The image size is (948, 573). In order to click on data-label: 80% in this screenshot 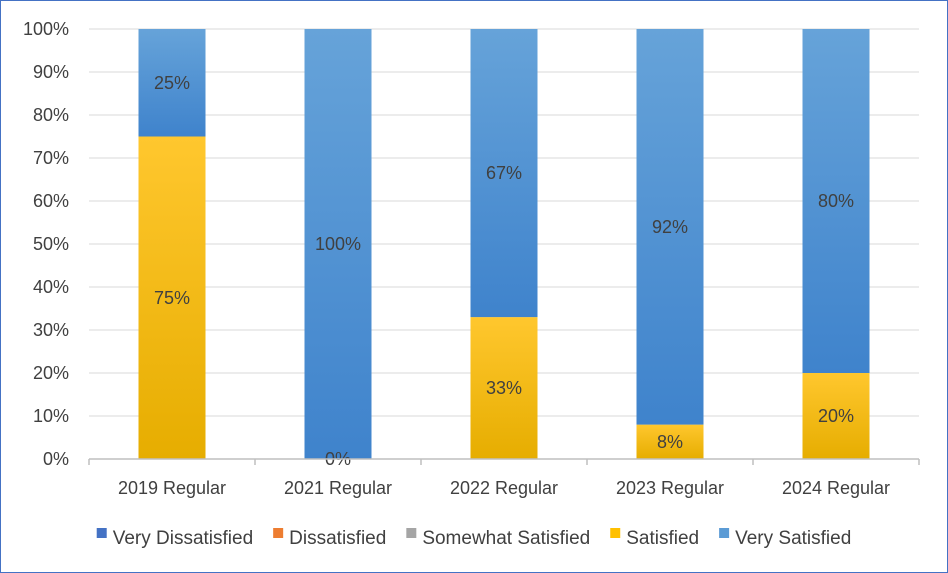, I will do `click(836, 201)`.